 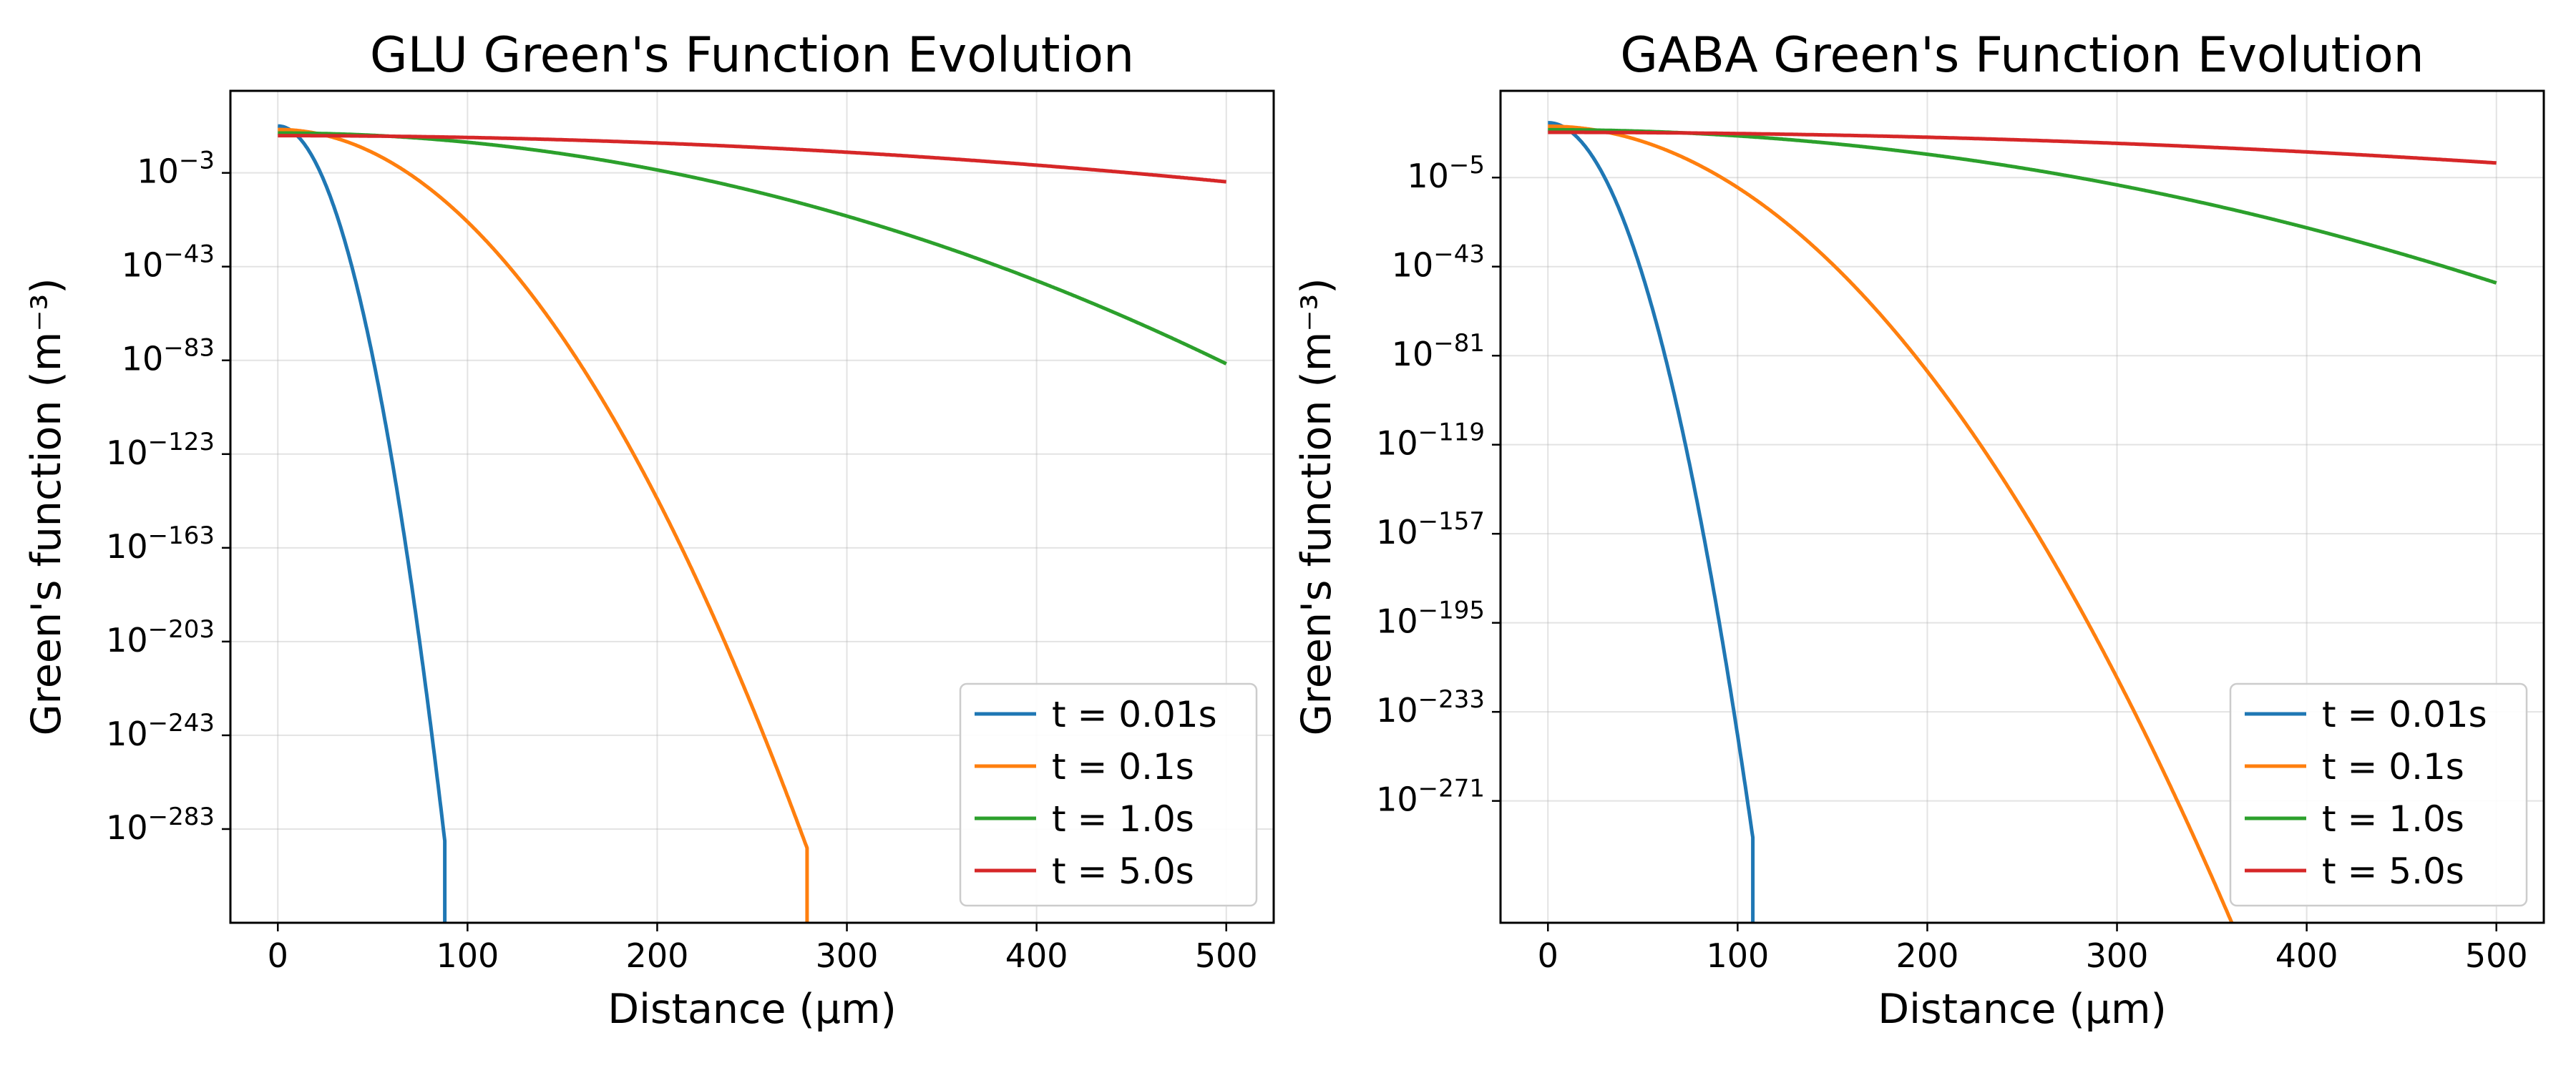 What do you see at coordinates (1467, 165) in the screenshot?
I see `y-tick-exponent: −5` at bounding box center [1467, 165].